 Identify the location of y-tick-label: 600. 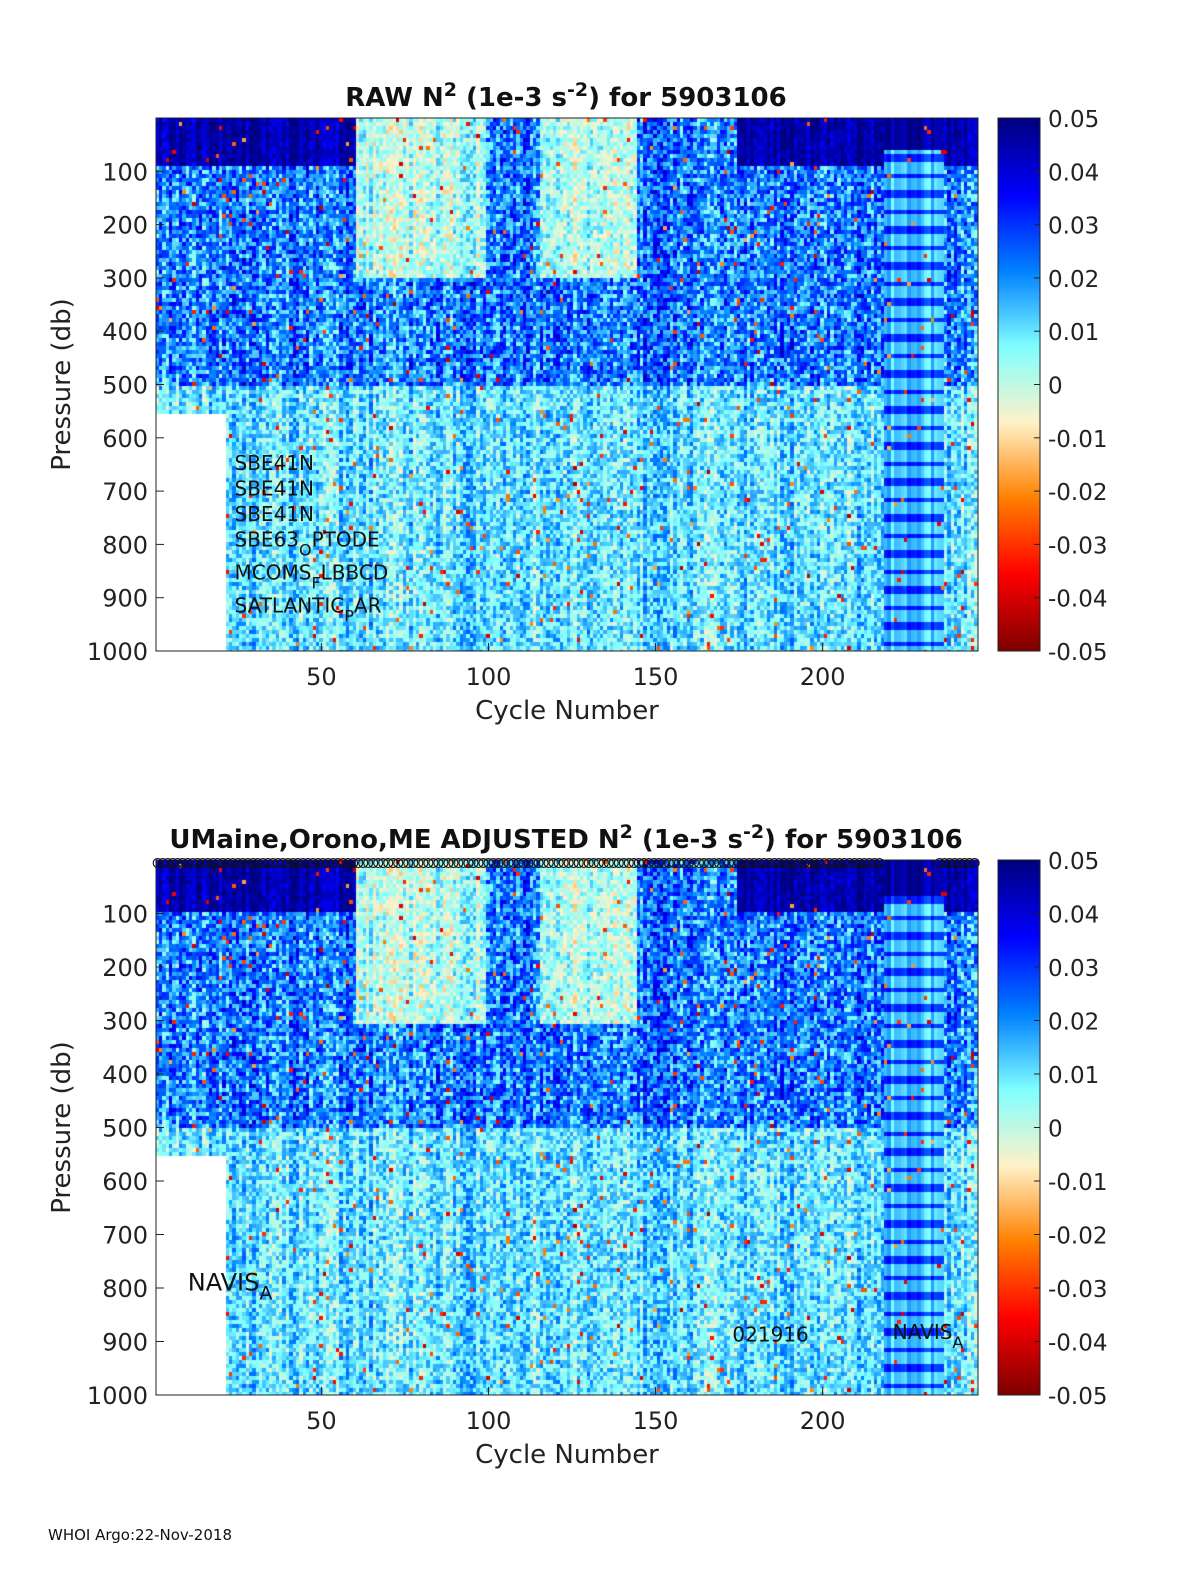
(125, 439).